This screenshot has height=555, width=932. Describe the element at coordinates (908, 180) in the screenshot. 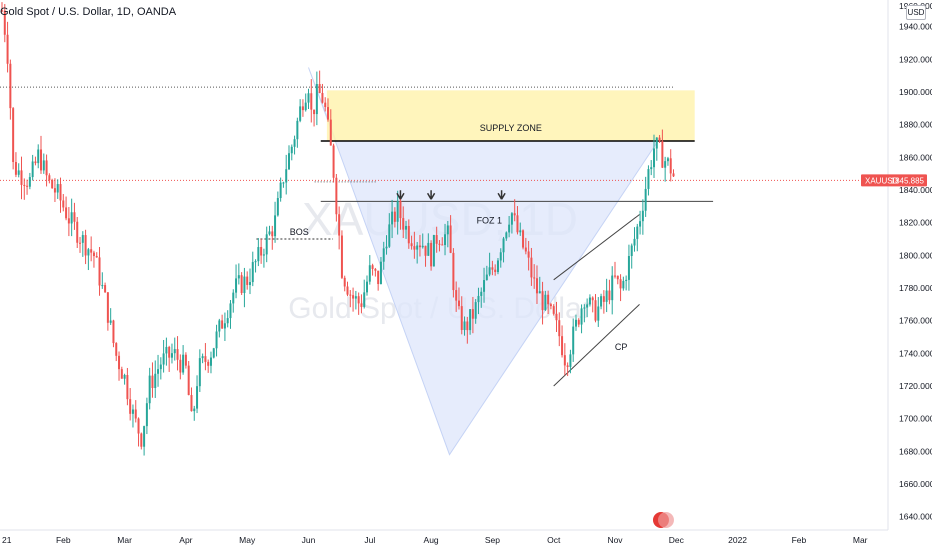

I see `price-tag-value: 1845.885` at that location.